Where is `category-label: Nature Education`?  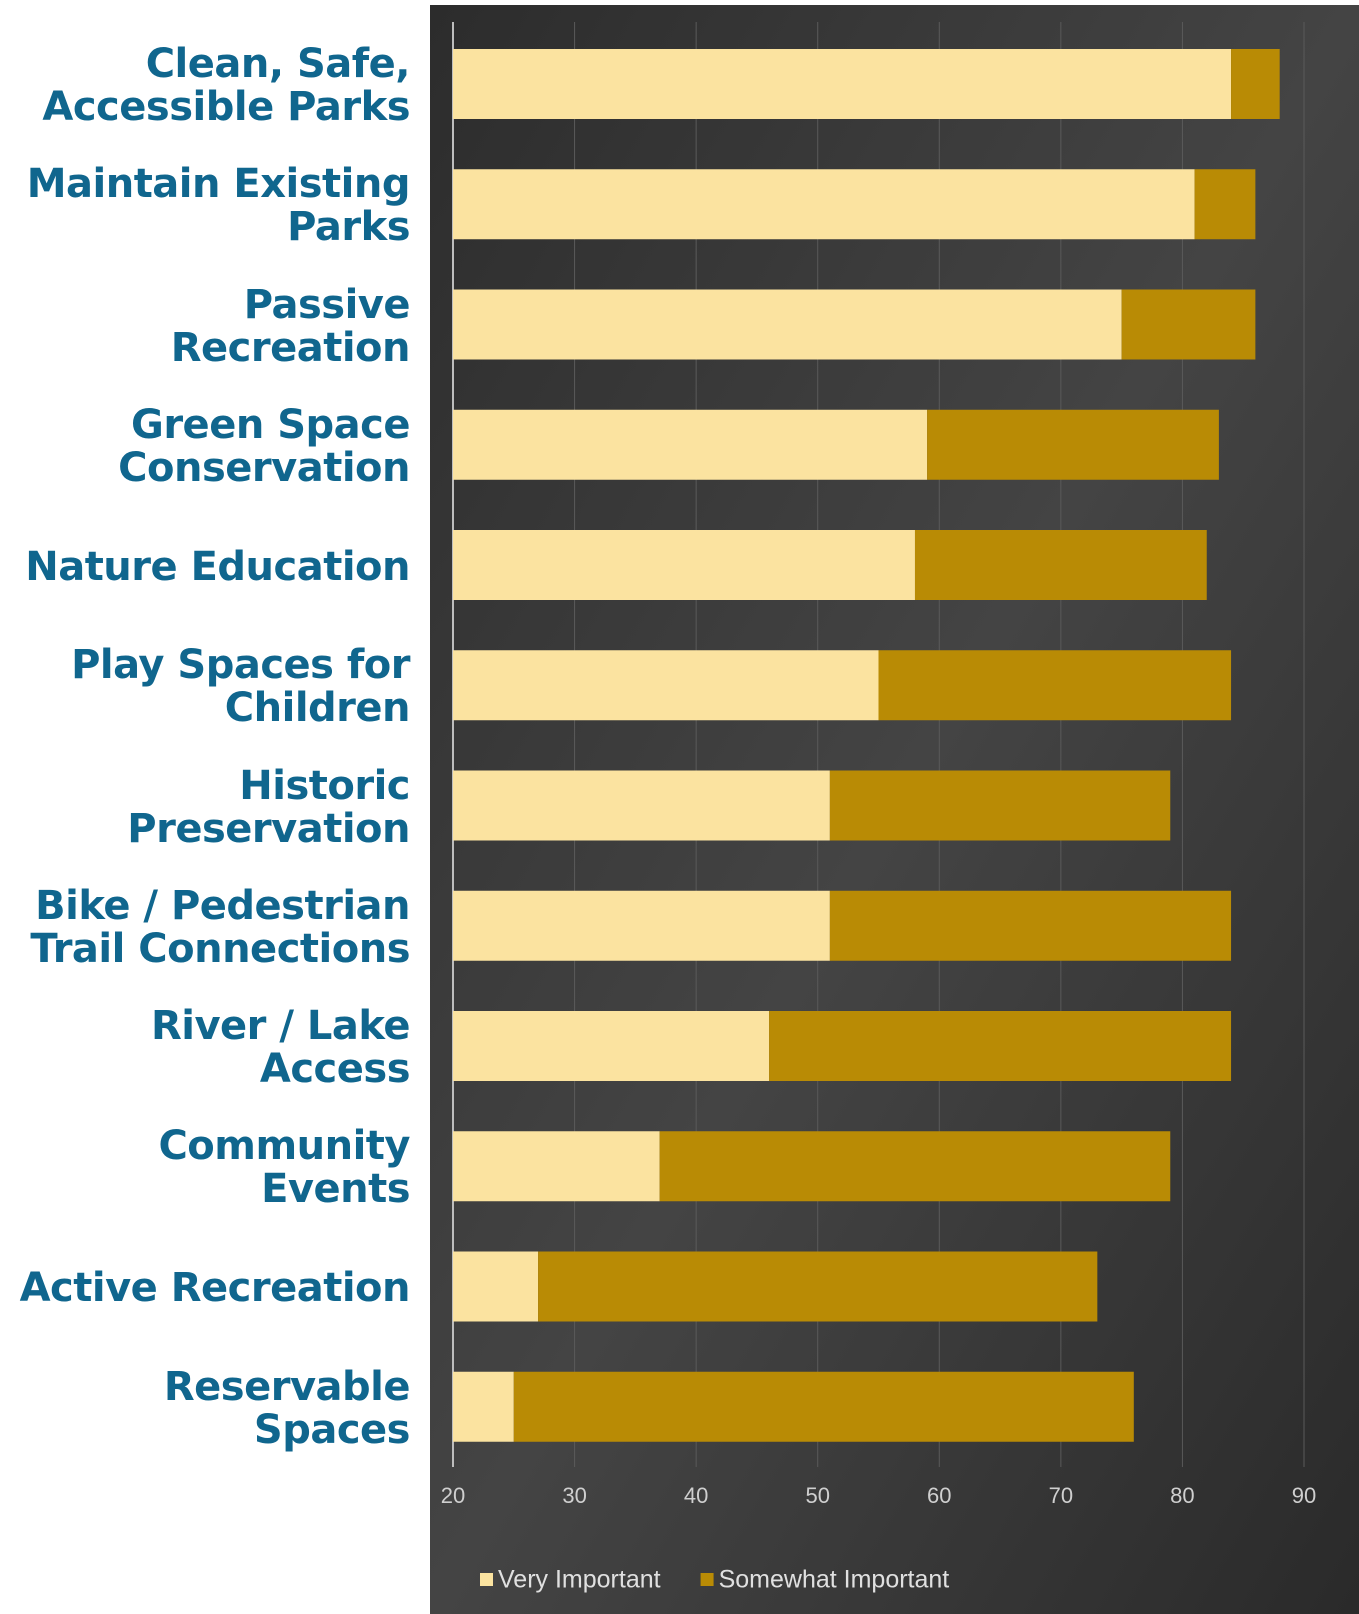
category-label: Nature Education is located at coordinates (217, 566).